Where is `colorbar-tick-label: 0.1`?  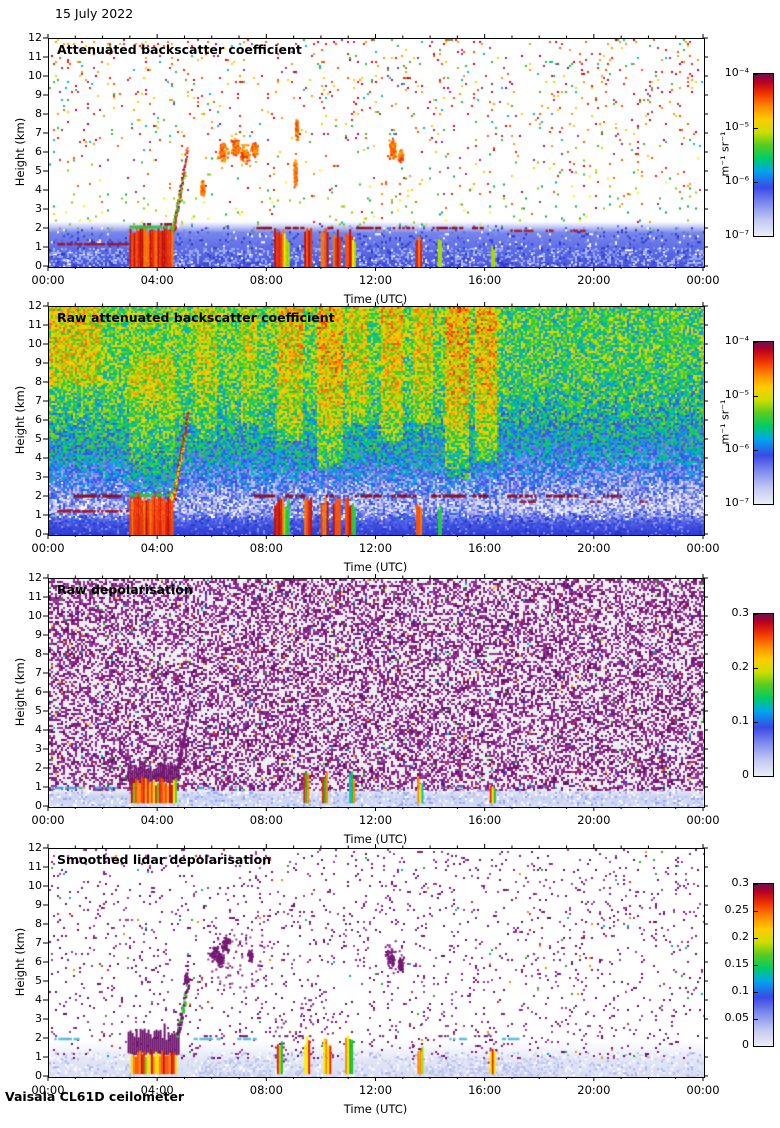
colorbar-tick-label: 0.1 is located at coordinates (740, 990).